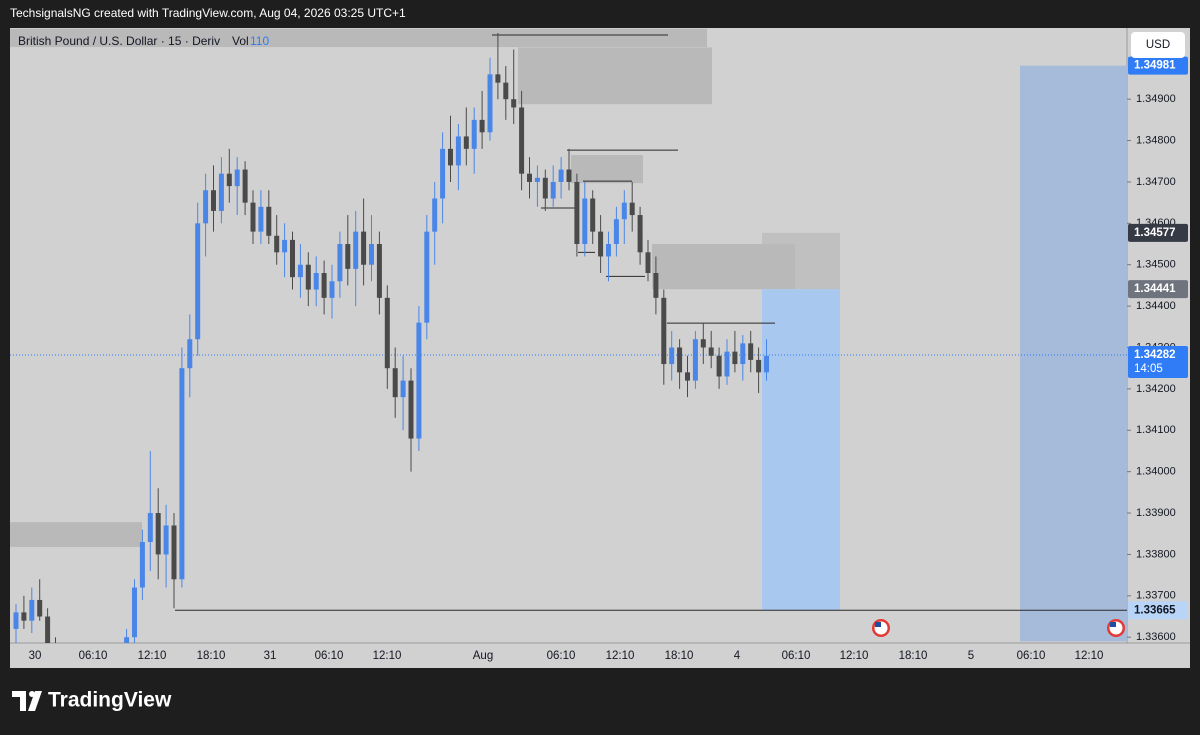  What do you see at coordinates (1156, 513) in the screenshot?
I see `y-tick-label: 1.33900` at bounding box center [1156, 513].